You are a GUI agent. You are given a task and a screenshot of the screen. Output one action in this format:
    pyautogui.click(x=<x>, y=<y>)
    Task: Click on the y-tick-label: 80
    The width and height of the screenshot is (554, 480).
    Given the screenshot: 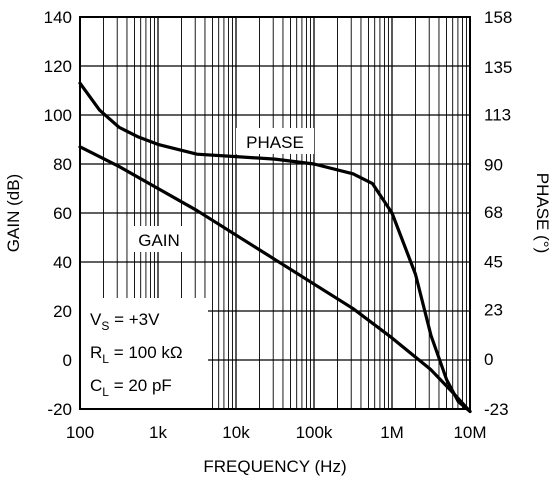 What is the action you would take?
    pyautogui.click(x=62, y=164)
    